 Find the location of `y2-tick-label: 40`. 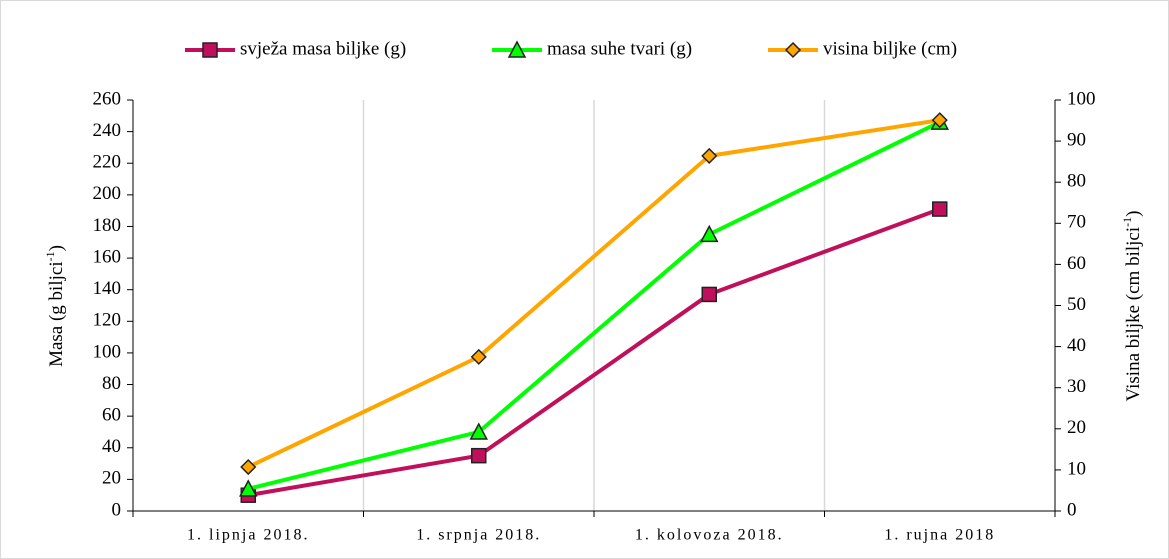

y2-tick-label: 40 is located at coordinates (1076, 345).